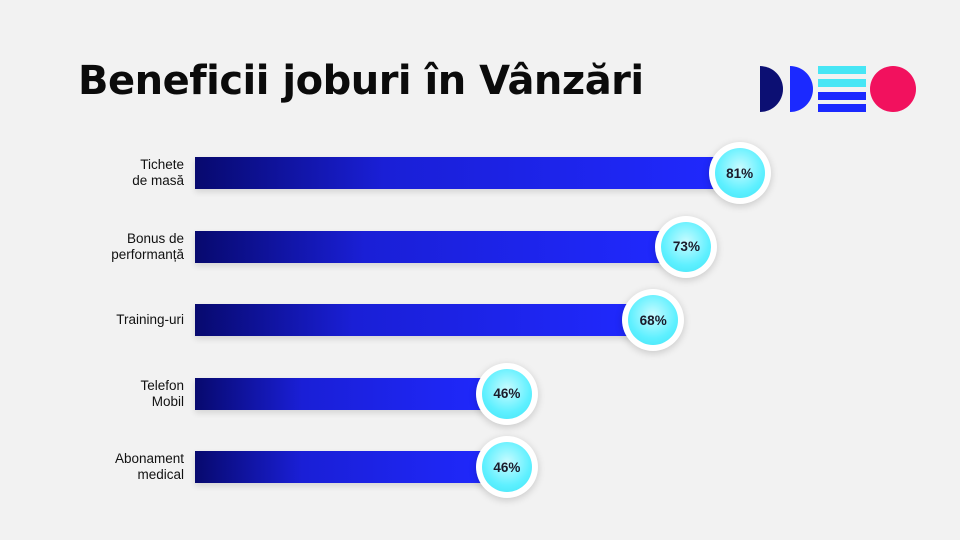 Image resolution: width=960 pixels, height=540 pixels. Describe the element at coordinates (114, 173) in the screenshot. I see `category-label: Tichete de masă` at that location.